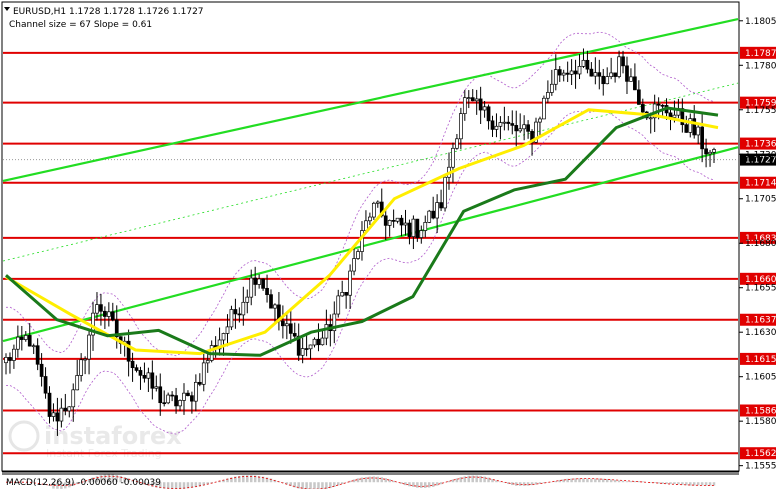 This screenshot has width=781, height=489. What do you see at coordinates (761, 184) in the screenshot?
I see `price-level-label: 1.1714` at bounding box center [761, 184].